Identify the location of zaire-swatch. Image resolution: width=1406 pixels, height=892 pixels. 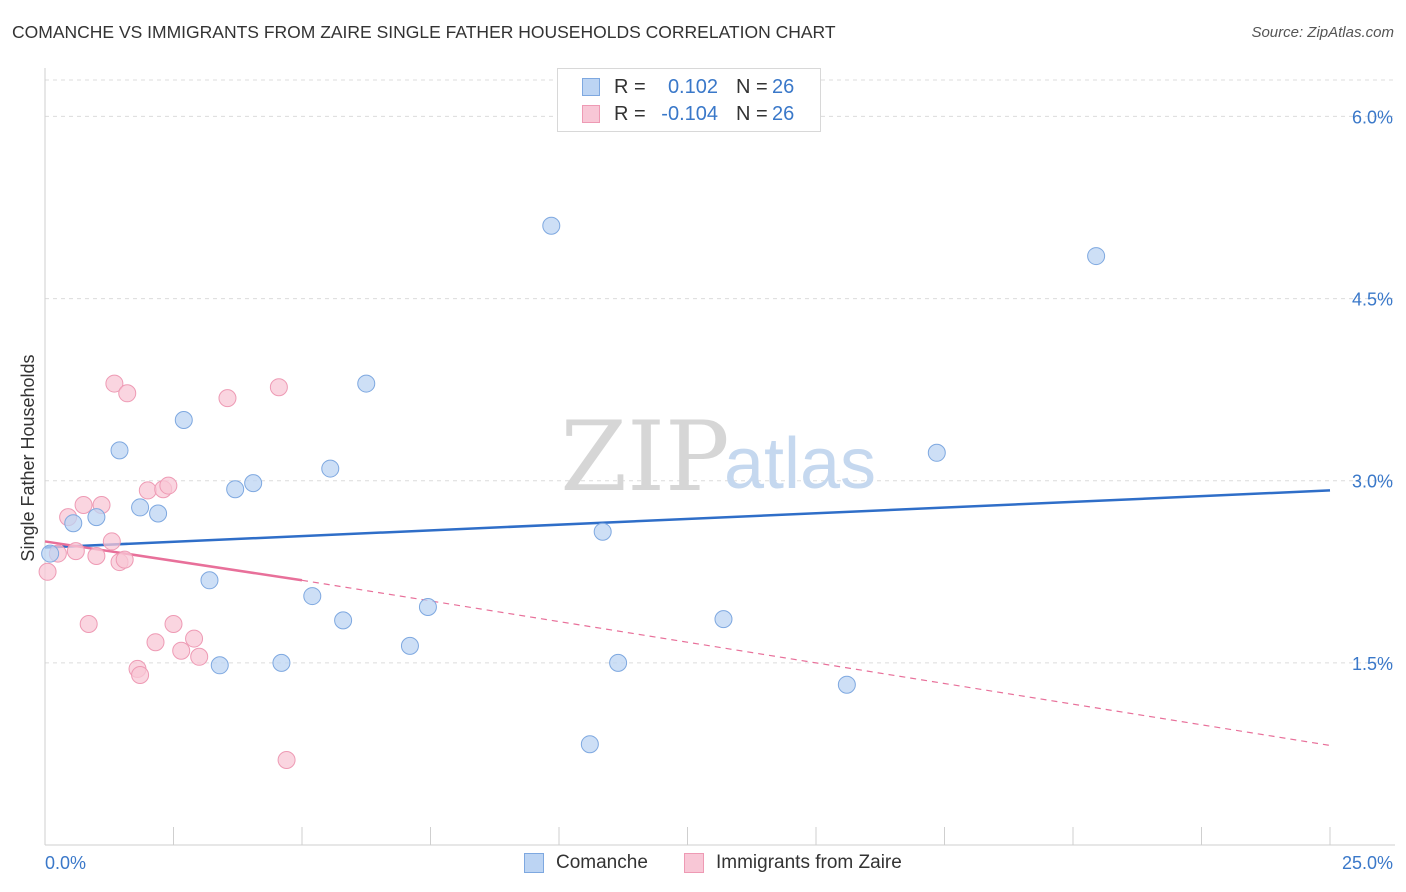
(591, 114).